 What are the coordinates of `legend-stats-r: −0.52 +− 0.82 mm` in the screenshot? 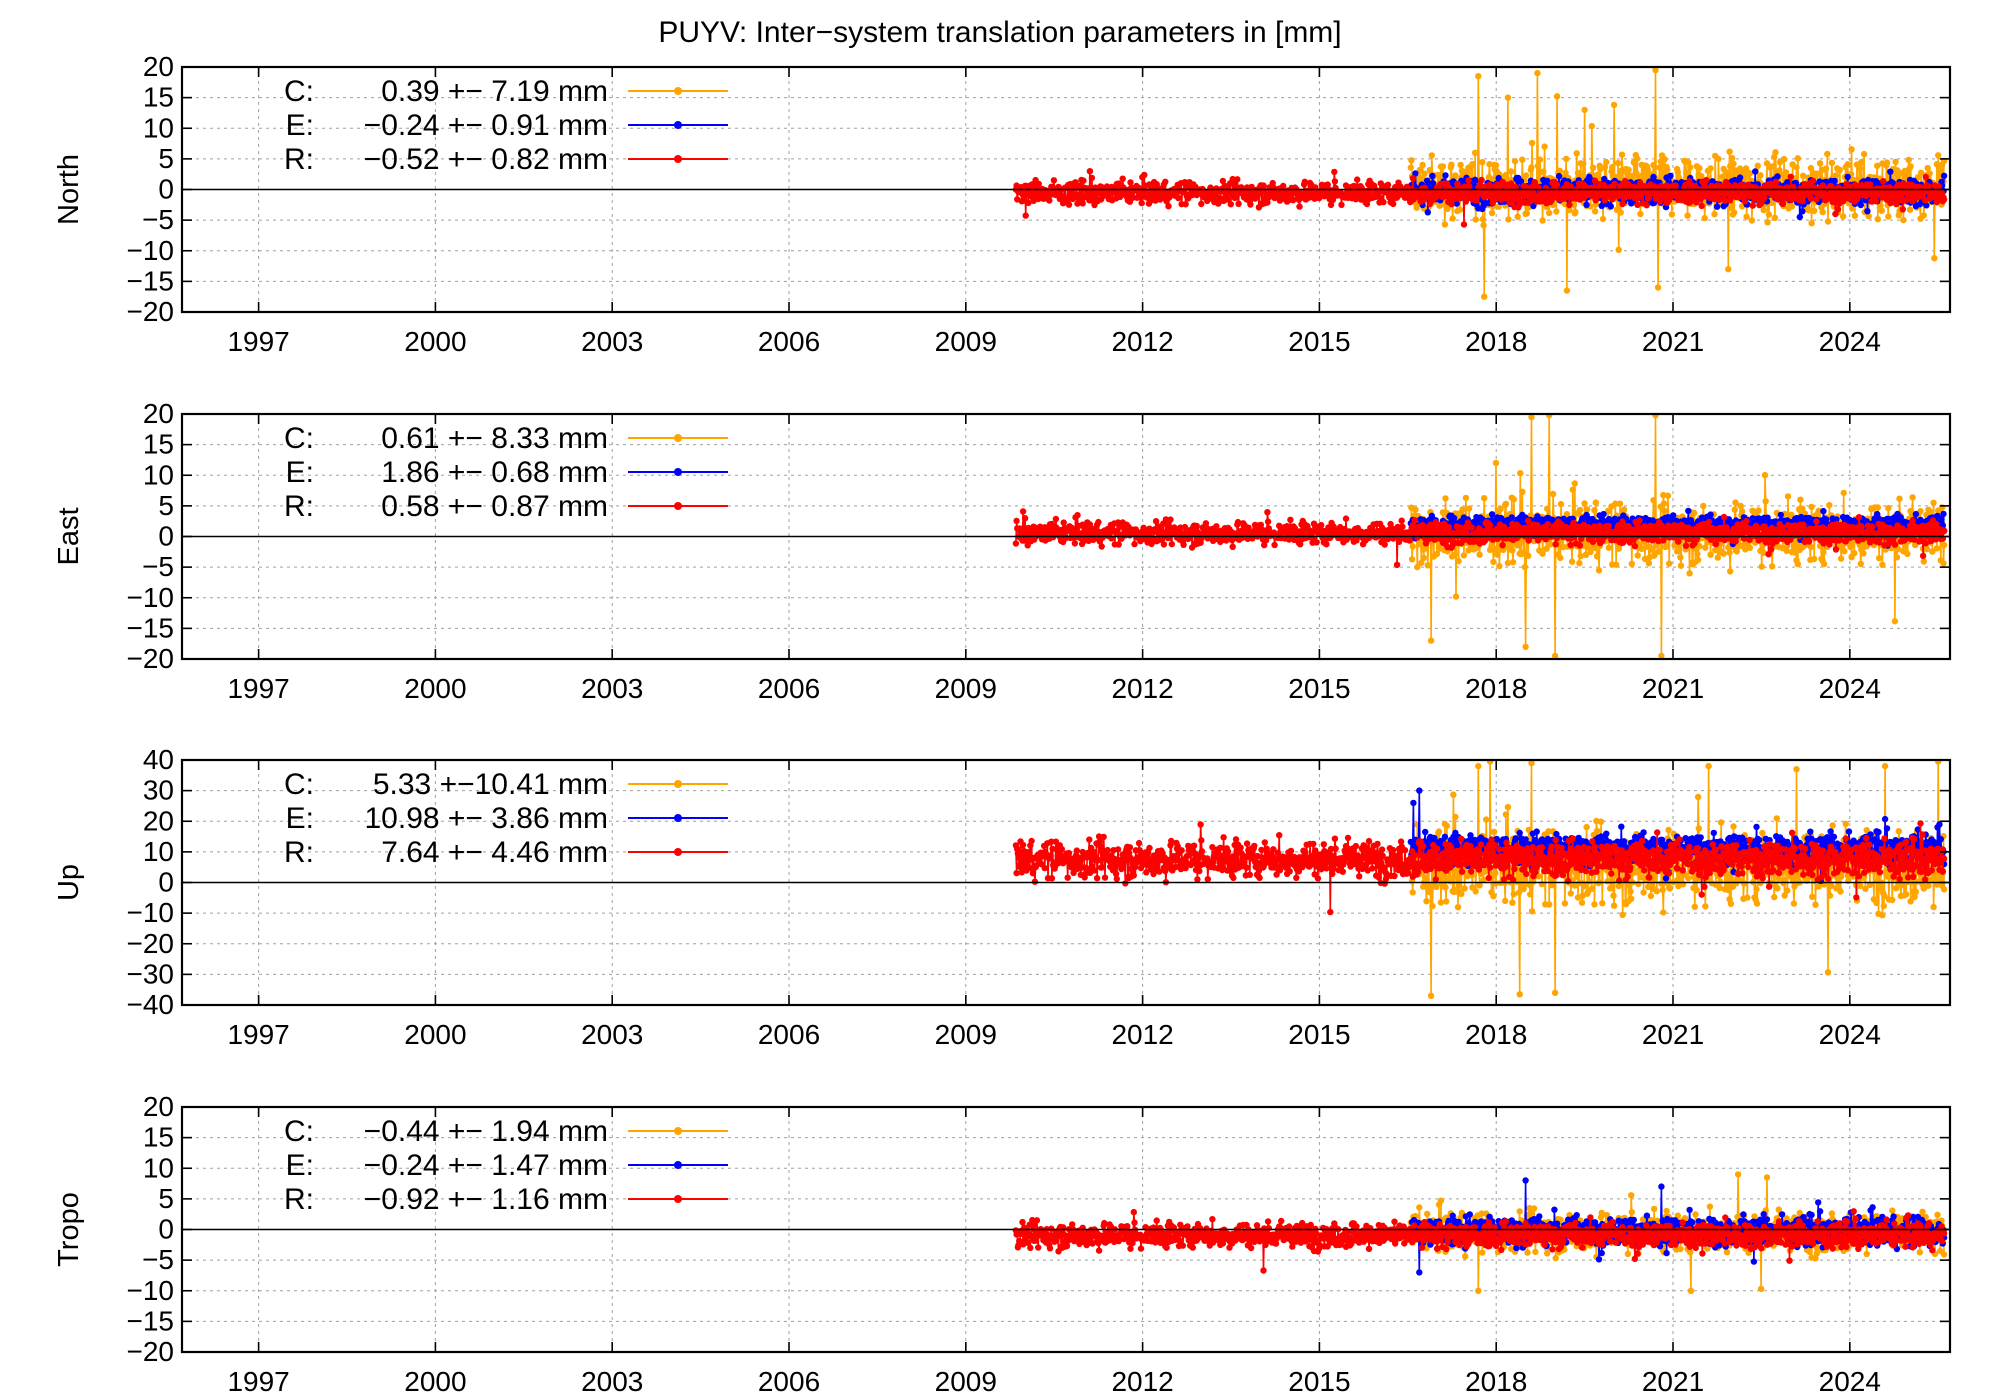 It's located at (486, 159).